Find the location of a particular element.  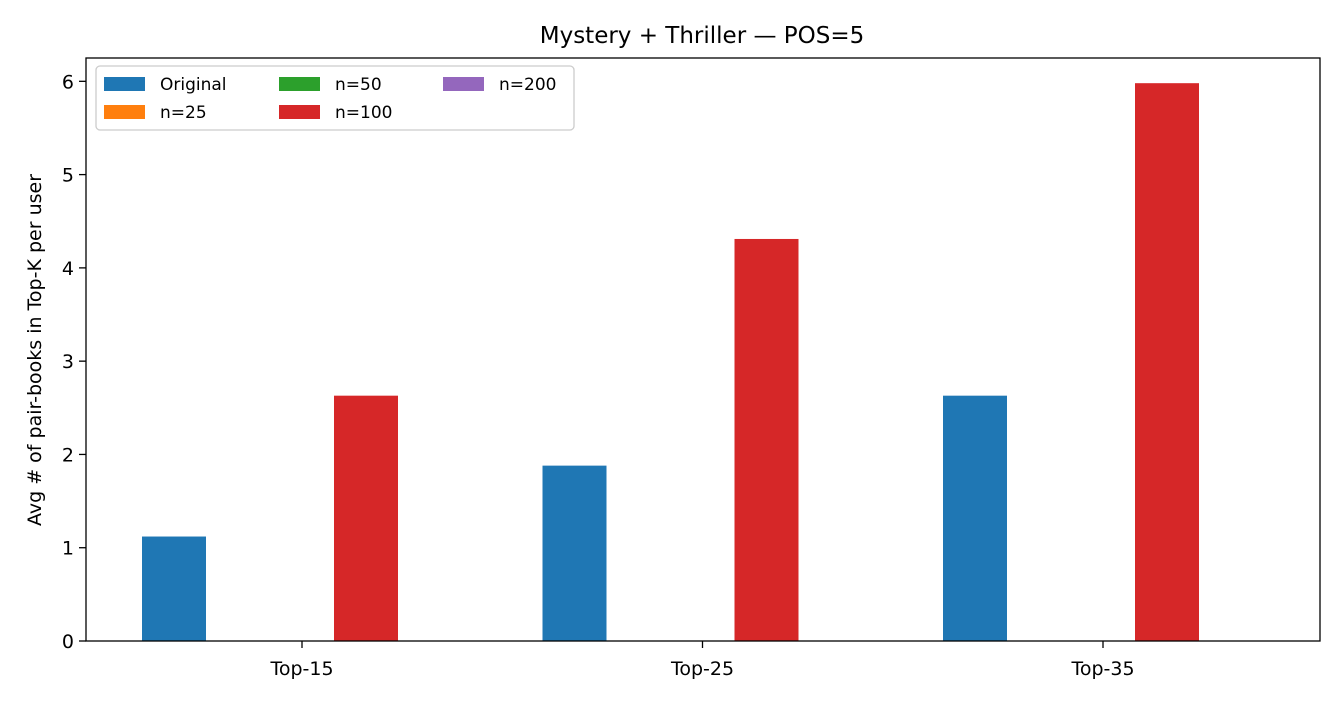

y-tick-label: 1 is located at coordinates (68, 549).